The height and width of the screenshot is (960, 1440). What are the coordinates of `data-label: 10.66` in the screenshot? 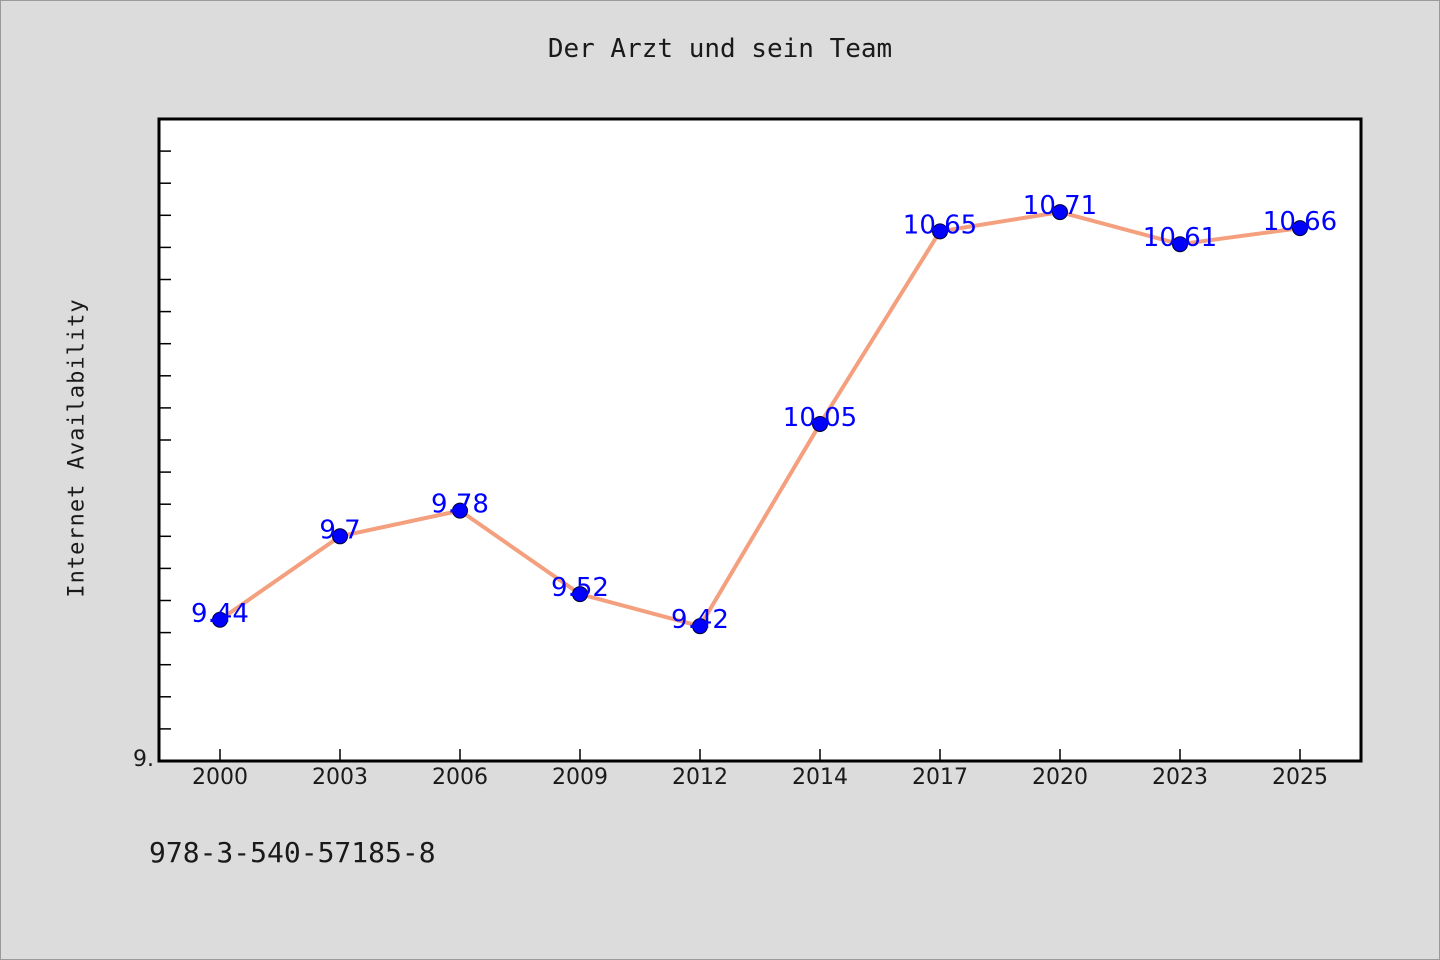 It's located at (1300, 222).